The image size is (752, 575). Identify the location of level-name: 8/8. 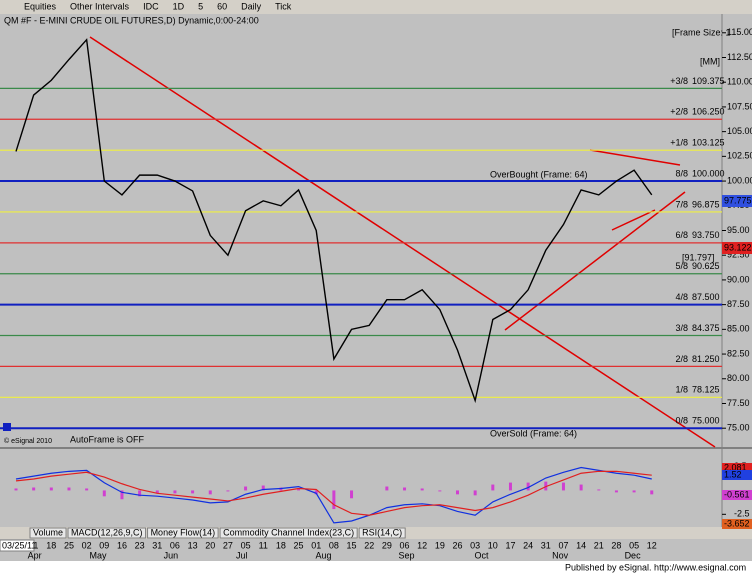
(681, 173).